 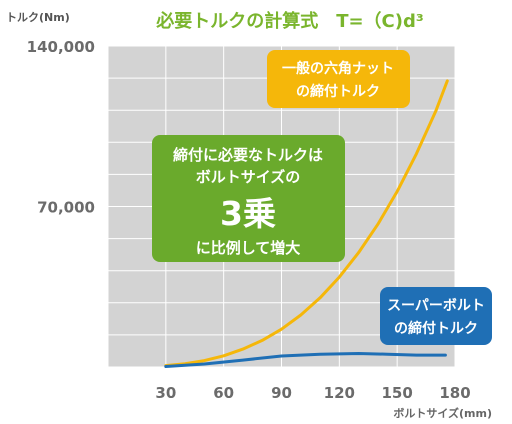 What do you see at coordinates (248, 155) in the screenshot?
I see `annotation-cube-law-line1: 締付に必要なトルクは` at bounding box center [248, 155].